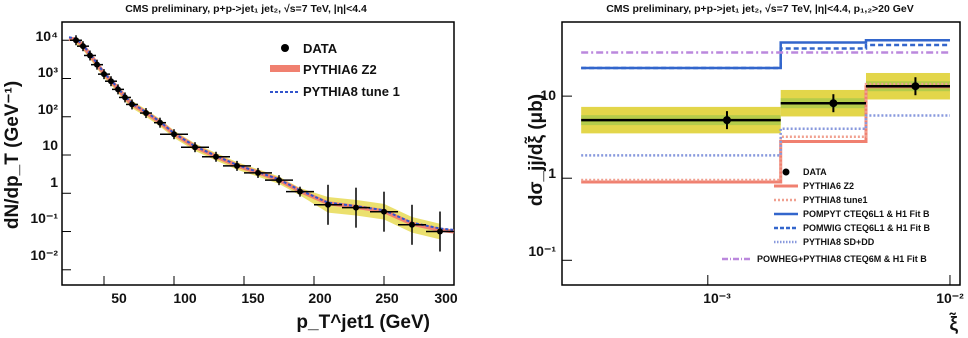 This screenshot has height=338, width=968. Describe the element at coordinates (284, 298) in the screenshot. I see `left-x-ticks: 50 100 150 200 250 300` at that location.